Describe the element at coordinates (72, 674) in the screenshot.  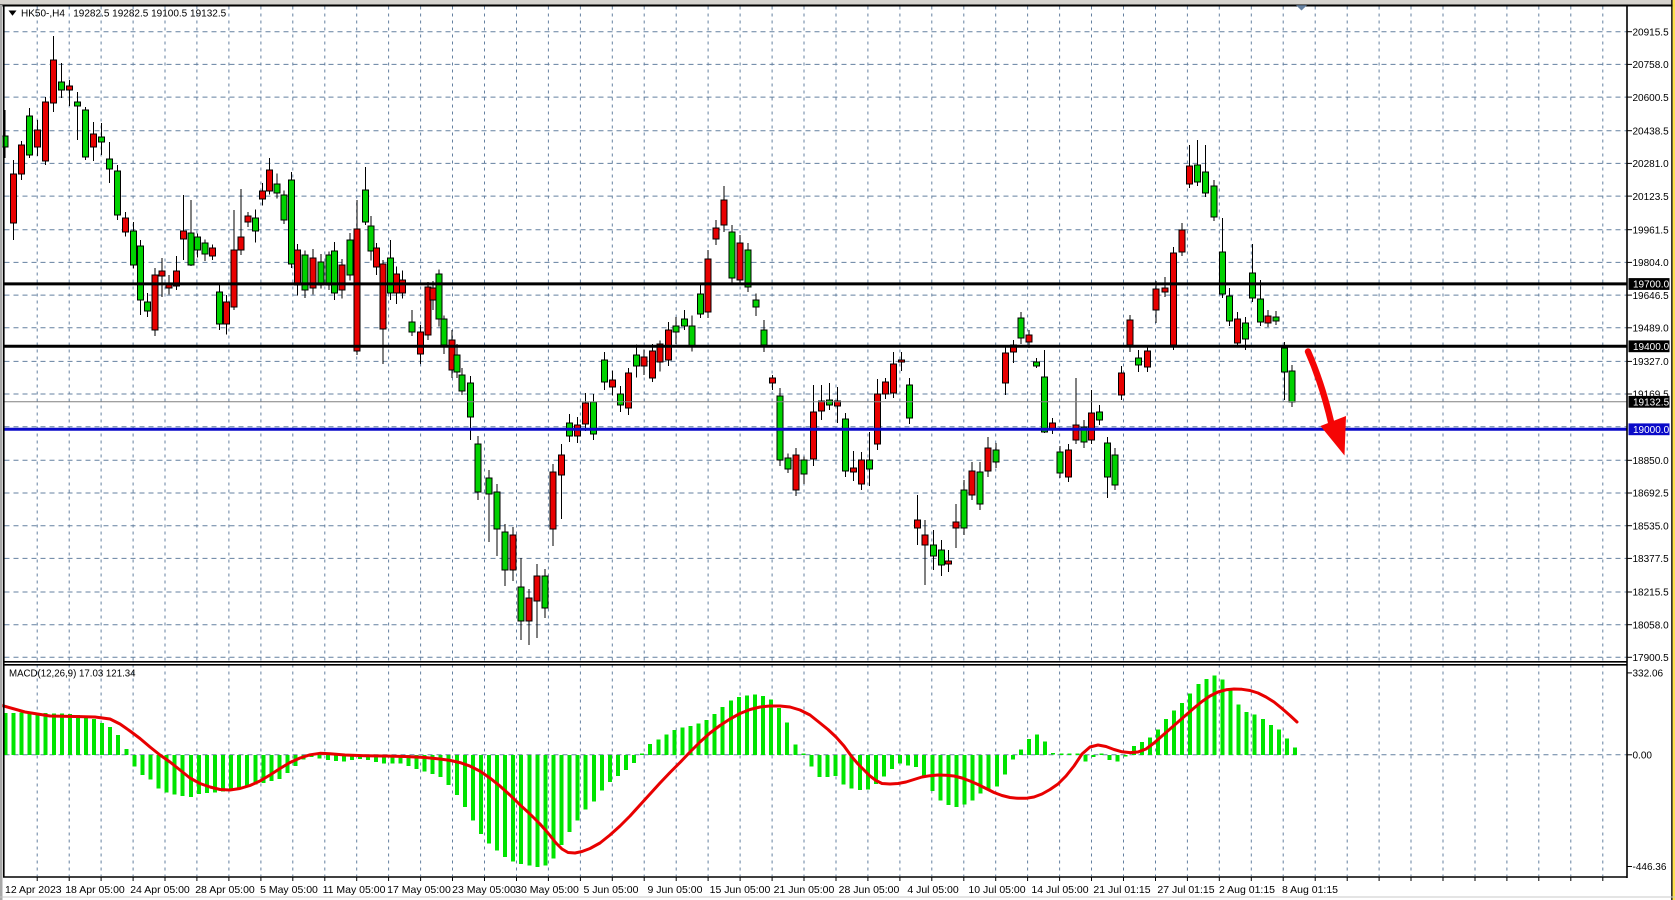
I see `svg-text: MACD(12,26,9) 17.03 121.34` at that location.